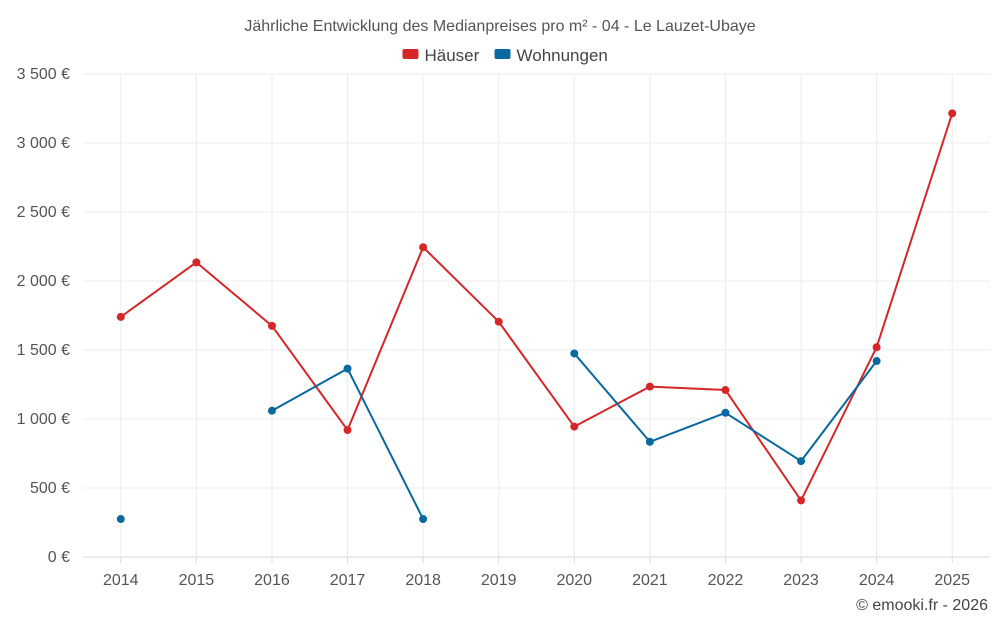 The width and height of the screenshot is (1000, 625). What do you see at coordinates (43, 143) in the screenshot?
I see `y-tick-label: 3 000 €` at bounding box center [43, 143].